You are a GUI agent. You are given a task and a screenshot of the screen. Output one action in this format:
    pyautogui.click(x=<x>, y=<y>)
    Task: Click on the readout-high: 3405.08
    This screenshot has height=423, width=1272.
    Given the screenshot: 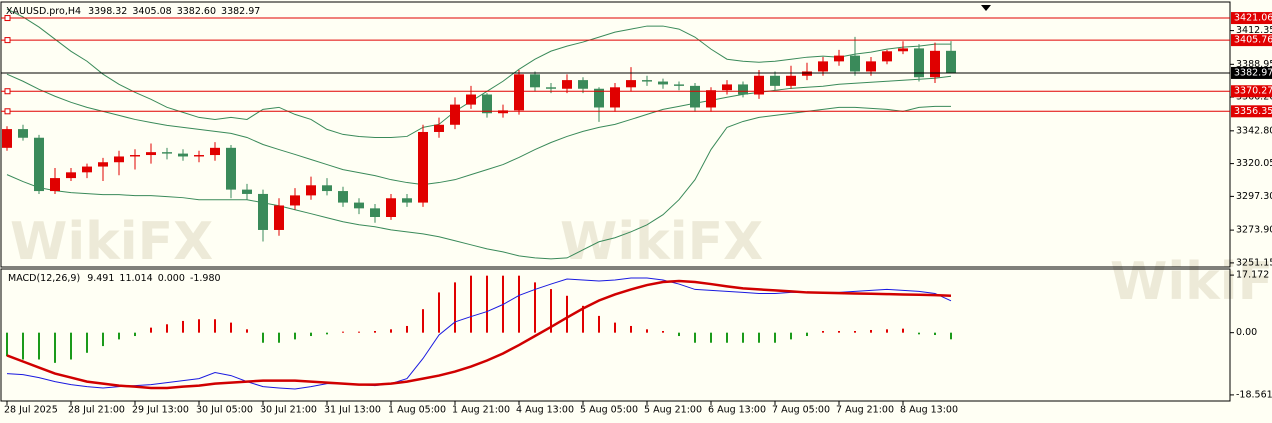 What is the action you would take?
    pyautogui.click(x=151, y=11)
    